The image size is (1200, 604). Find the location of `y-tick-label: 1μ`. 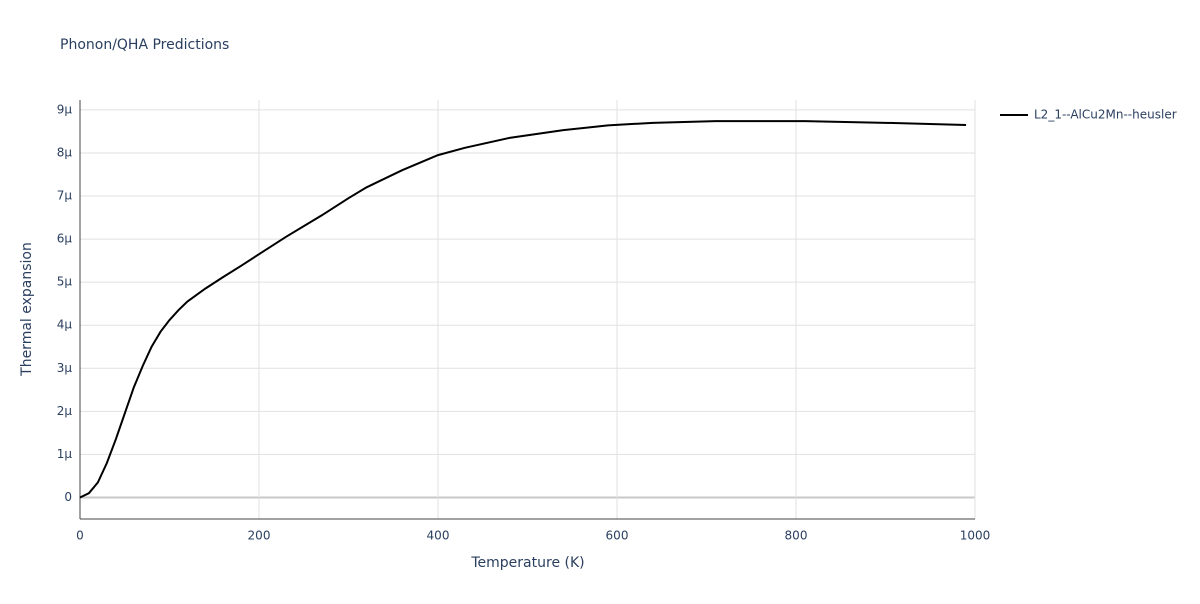

y-tick-label: 1μ is located at coordinates (65, 454).